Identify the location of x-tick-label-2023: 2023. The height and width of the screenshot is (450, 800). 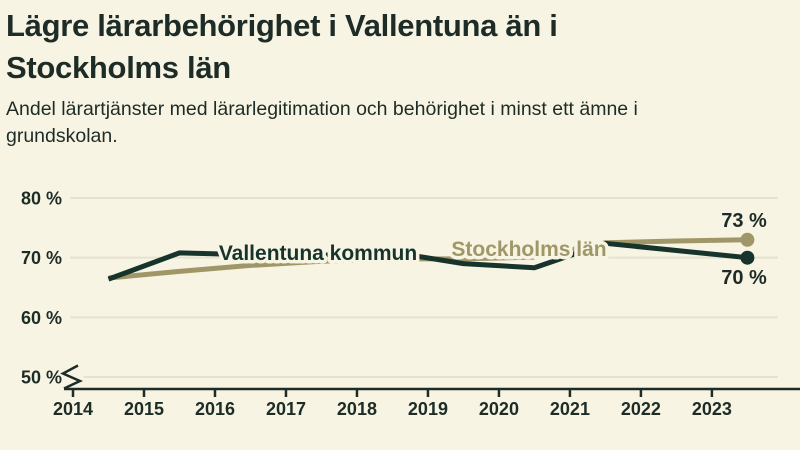
(712, 409).